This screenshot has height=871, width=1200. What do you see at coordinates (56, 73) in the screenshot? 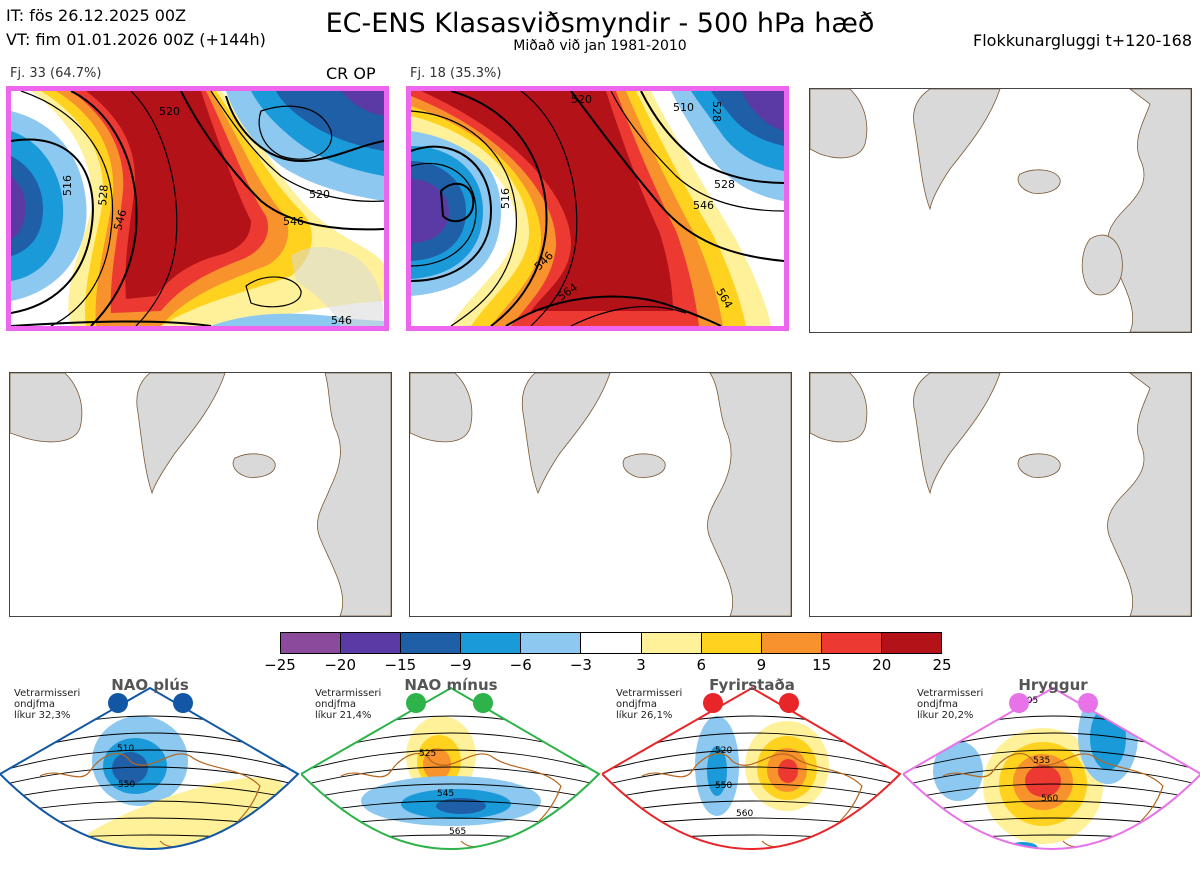
I see `panel-1-label: Fj. 33 (64.7%)` at bounding box center [56, 73].